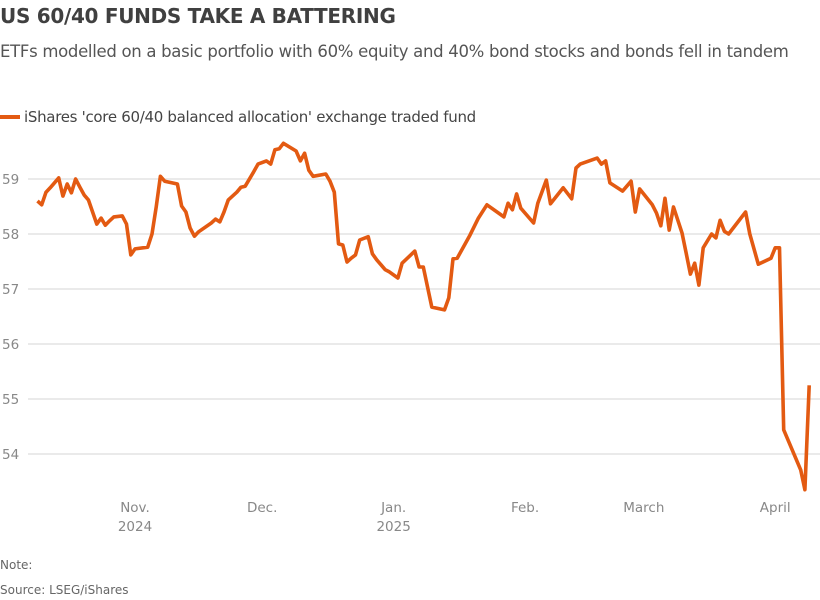  What do you see at coordinates (643, 508) in the screenshot?
I see `x-tick-label: March` at bounding box center [643, 508].